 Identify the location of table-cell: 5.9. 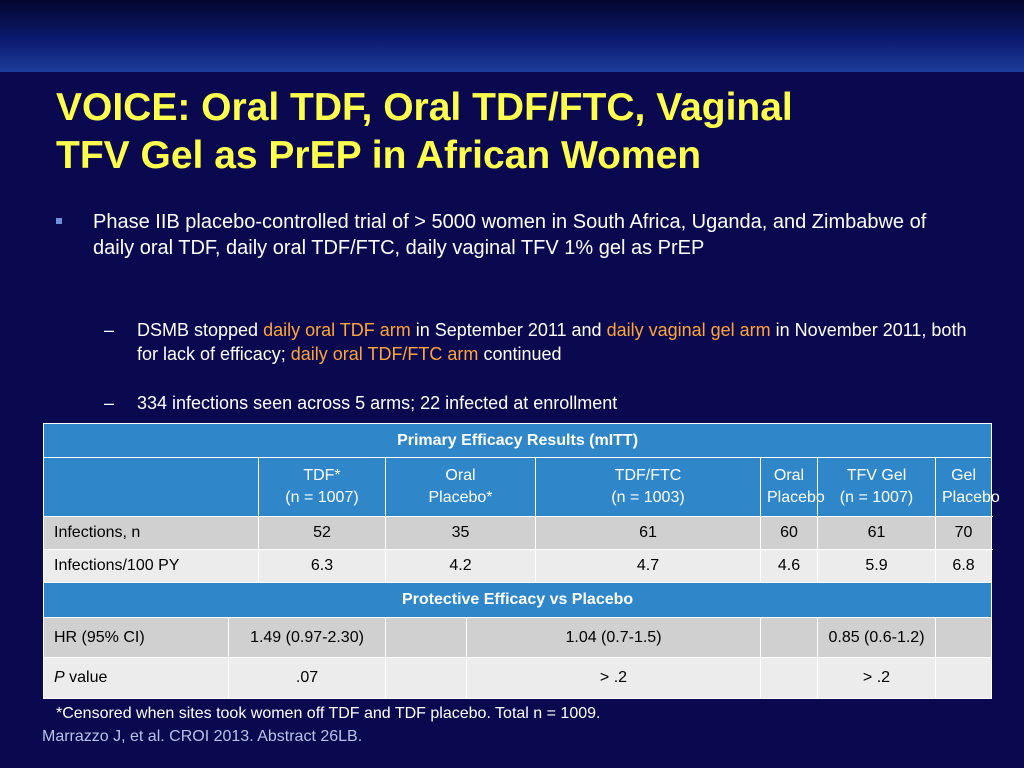
(876, 566).